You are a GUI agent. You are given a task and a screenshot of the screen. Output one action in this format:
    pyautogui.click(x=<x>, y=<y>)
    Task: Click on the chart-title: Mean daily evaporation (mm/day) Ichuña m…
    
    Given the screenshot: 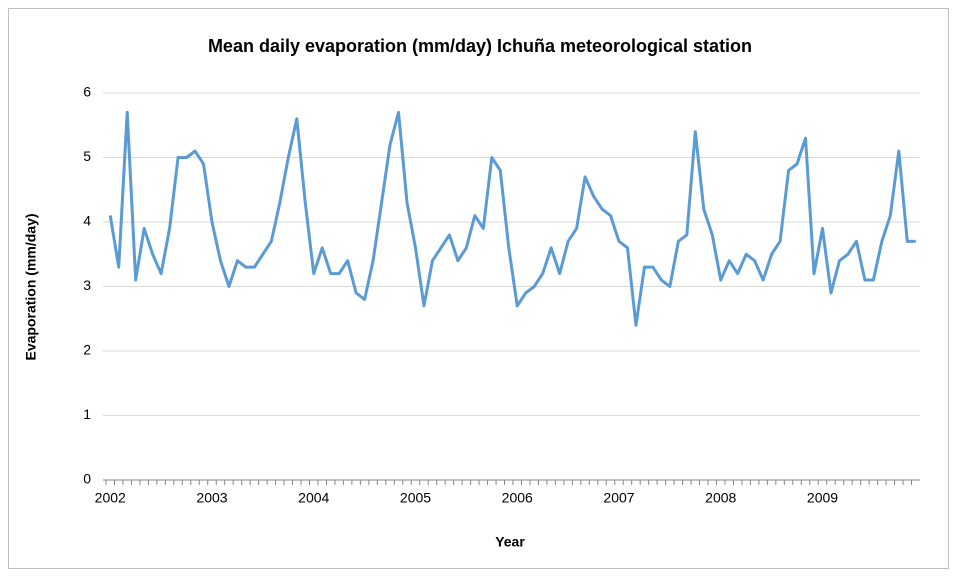 What is the action you would take?
    pyautogui.click(x=480, y=46)
    